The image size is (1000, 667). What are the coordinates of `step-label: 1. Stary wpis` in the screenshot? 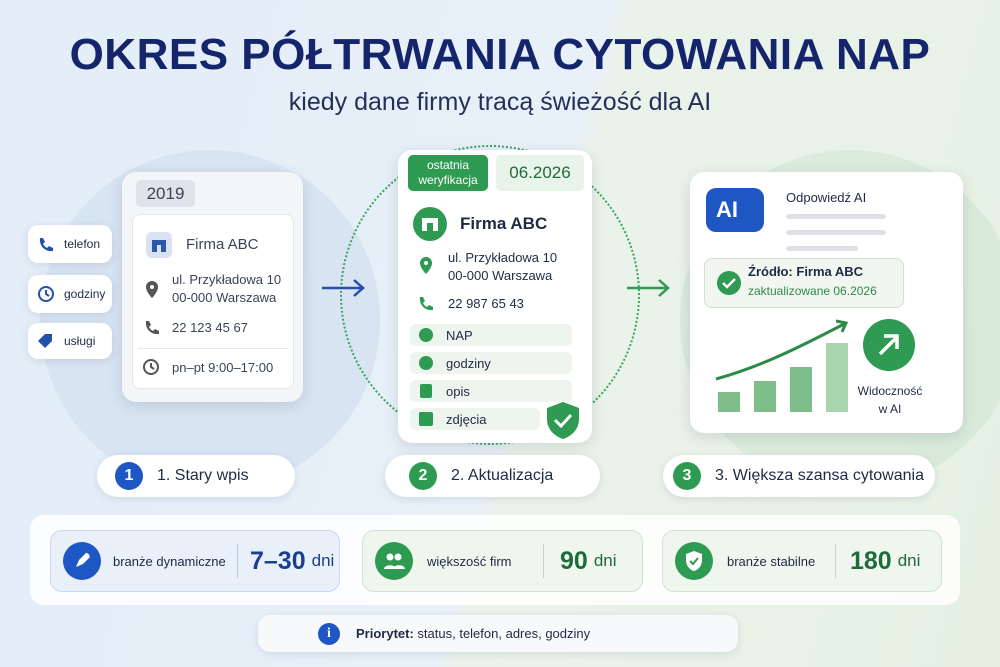 It's located at (203, 475).